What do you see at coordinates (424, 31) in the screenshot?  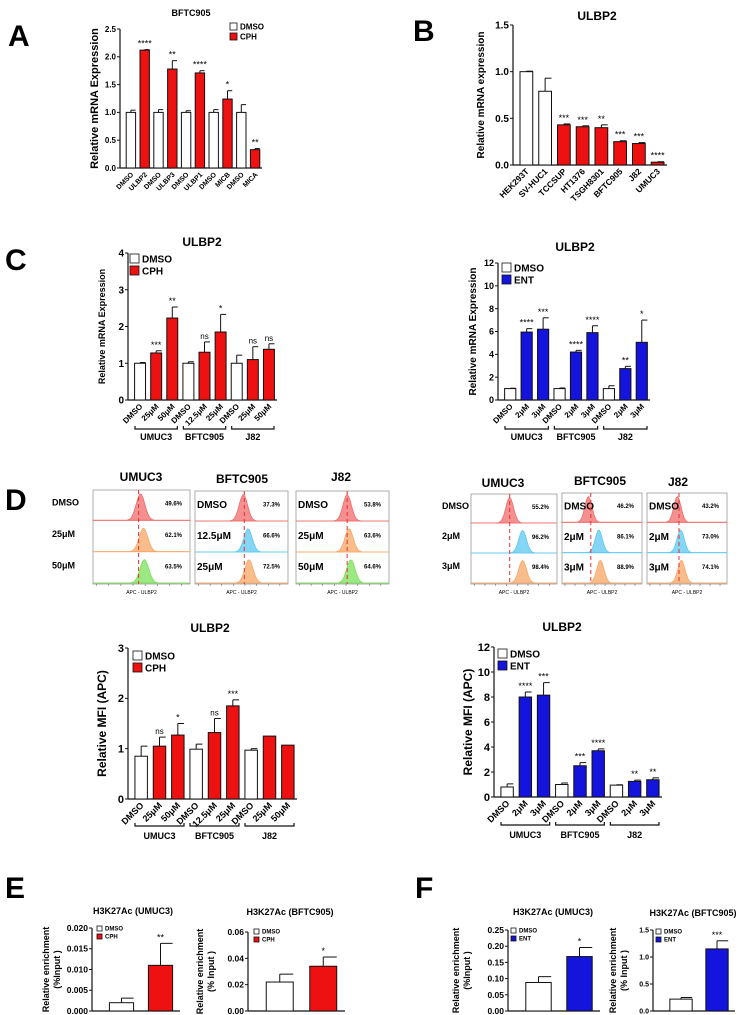 I see `panel-letter-b: B` at bounding box center [424, 31].